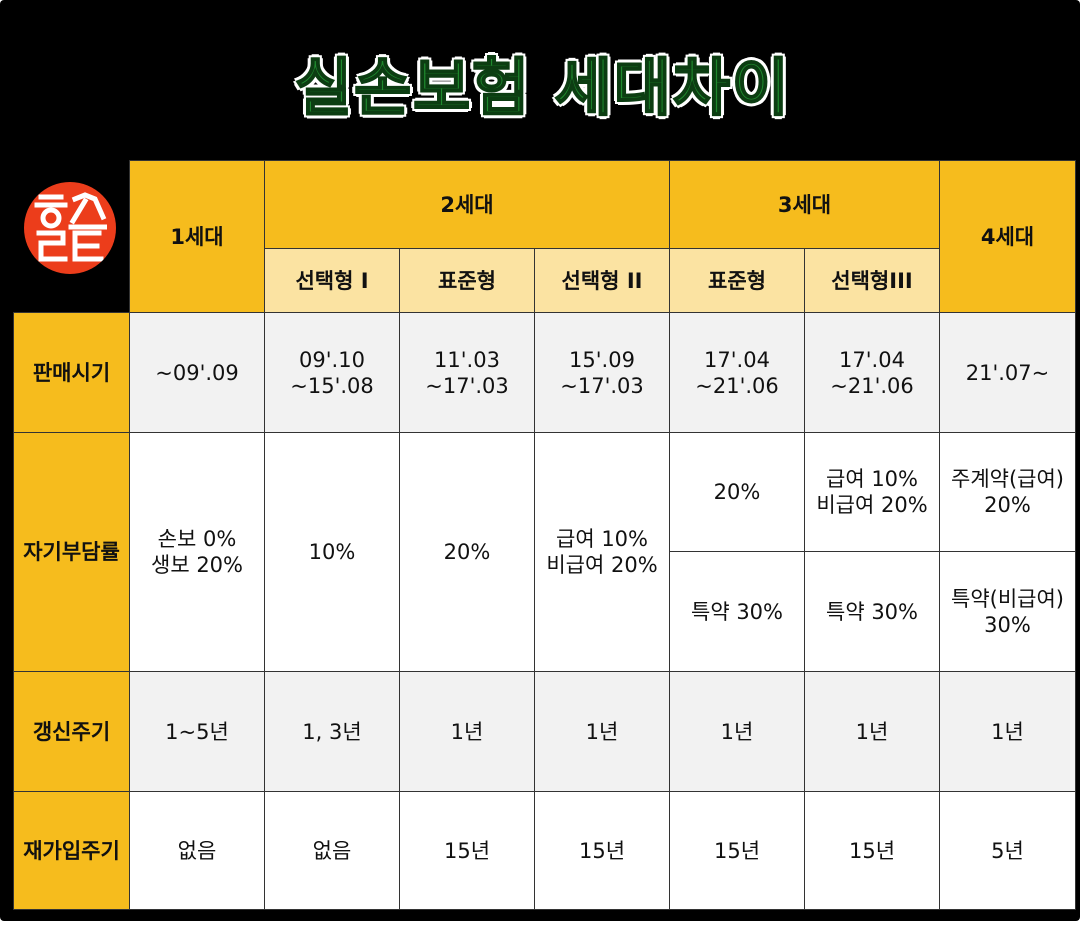 This screenshot has height=925, width=1086. What do you see at coordinates (467, 204) in the screenshot?
I see `header-gen2: 2세대` at bounding box center [467, 204].